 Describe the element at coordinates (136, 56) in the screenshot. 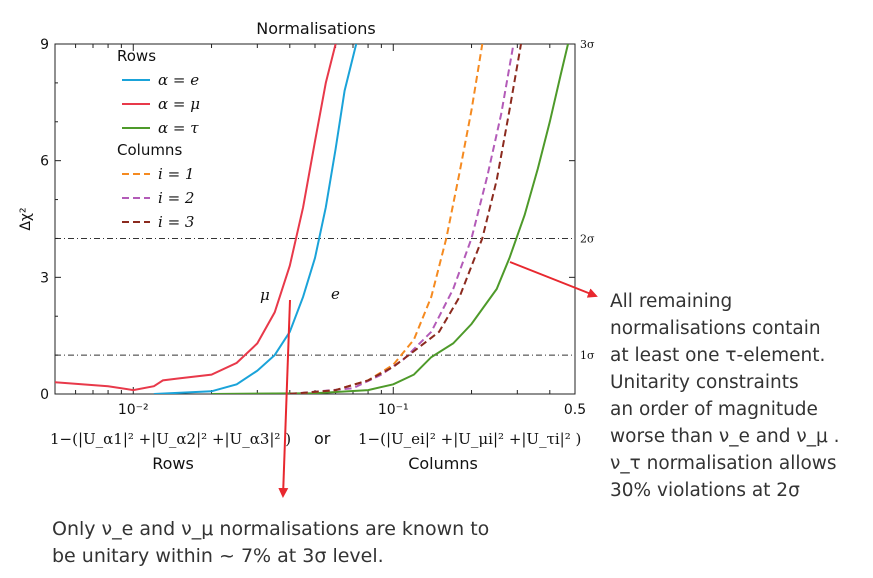

I see `legend-header-rows: Rows` at that location.